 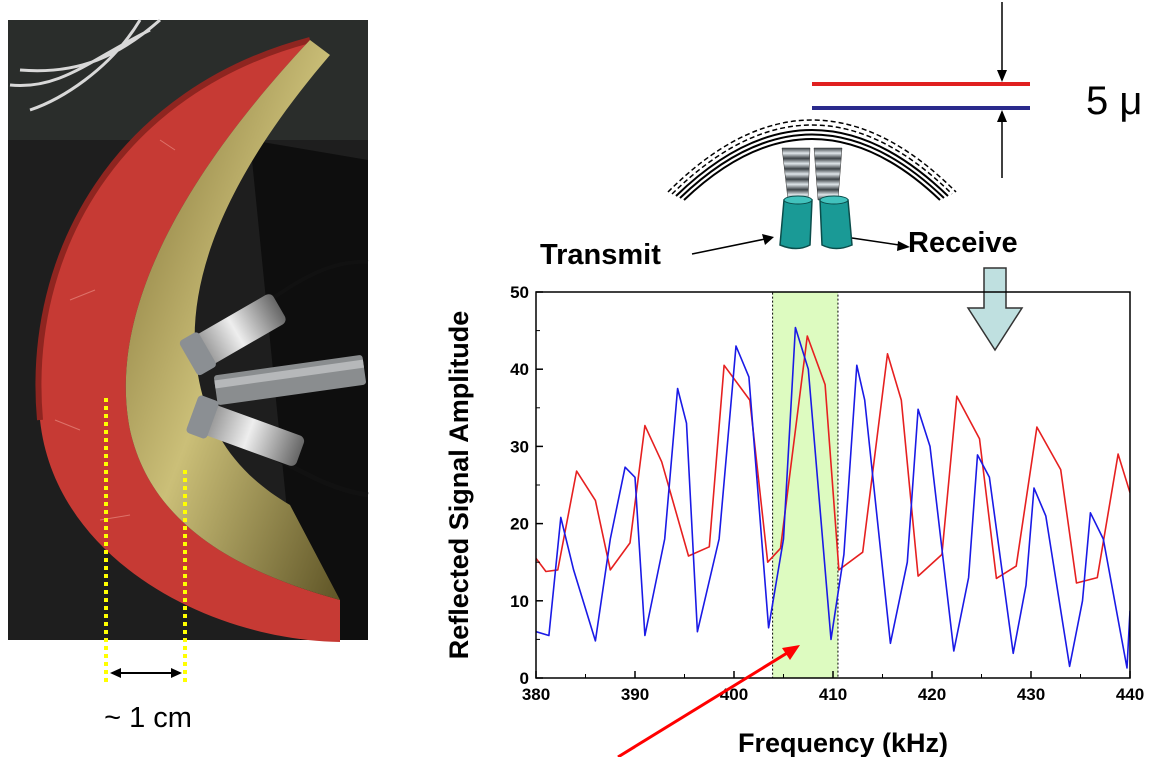 I want to click on wall-arc-dashed-outer, so click(x=812, y=156).